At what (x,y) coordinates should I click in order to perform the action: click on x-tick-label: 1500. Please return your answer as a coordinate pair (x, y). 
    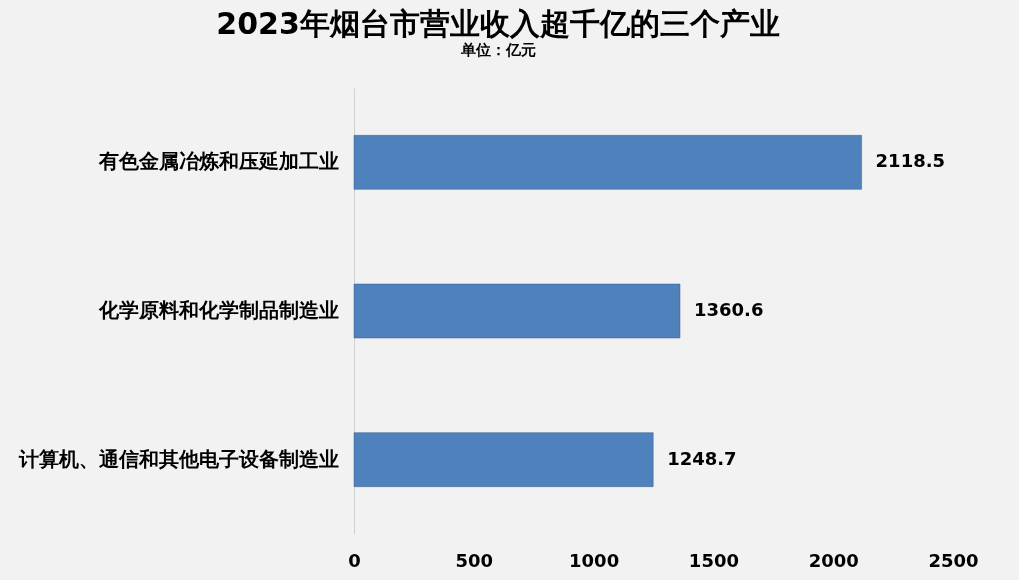
    Looking at the image, I should click on (713, 560).